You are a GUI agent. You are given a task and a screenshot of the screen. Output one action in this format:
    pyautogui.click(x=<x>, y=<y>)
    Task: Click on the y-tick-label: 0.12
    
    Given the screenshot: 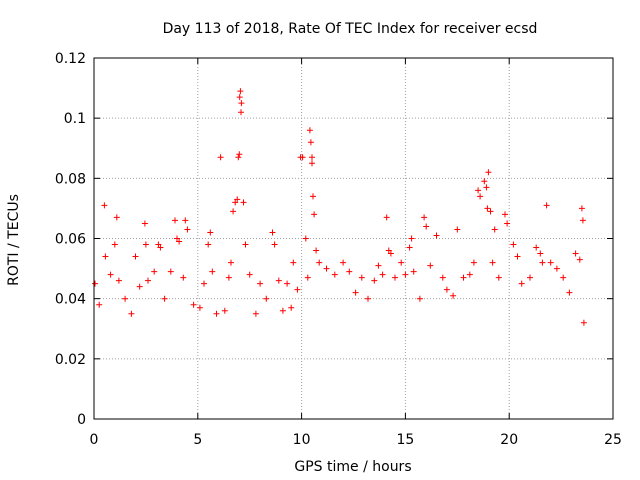 What is the action you would take?
    pyautogui.click(x=70, y=59)
    